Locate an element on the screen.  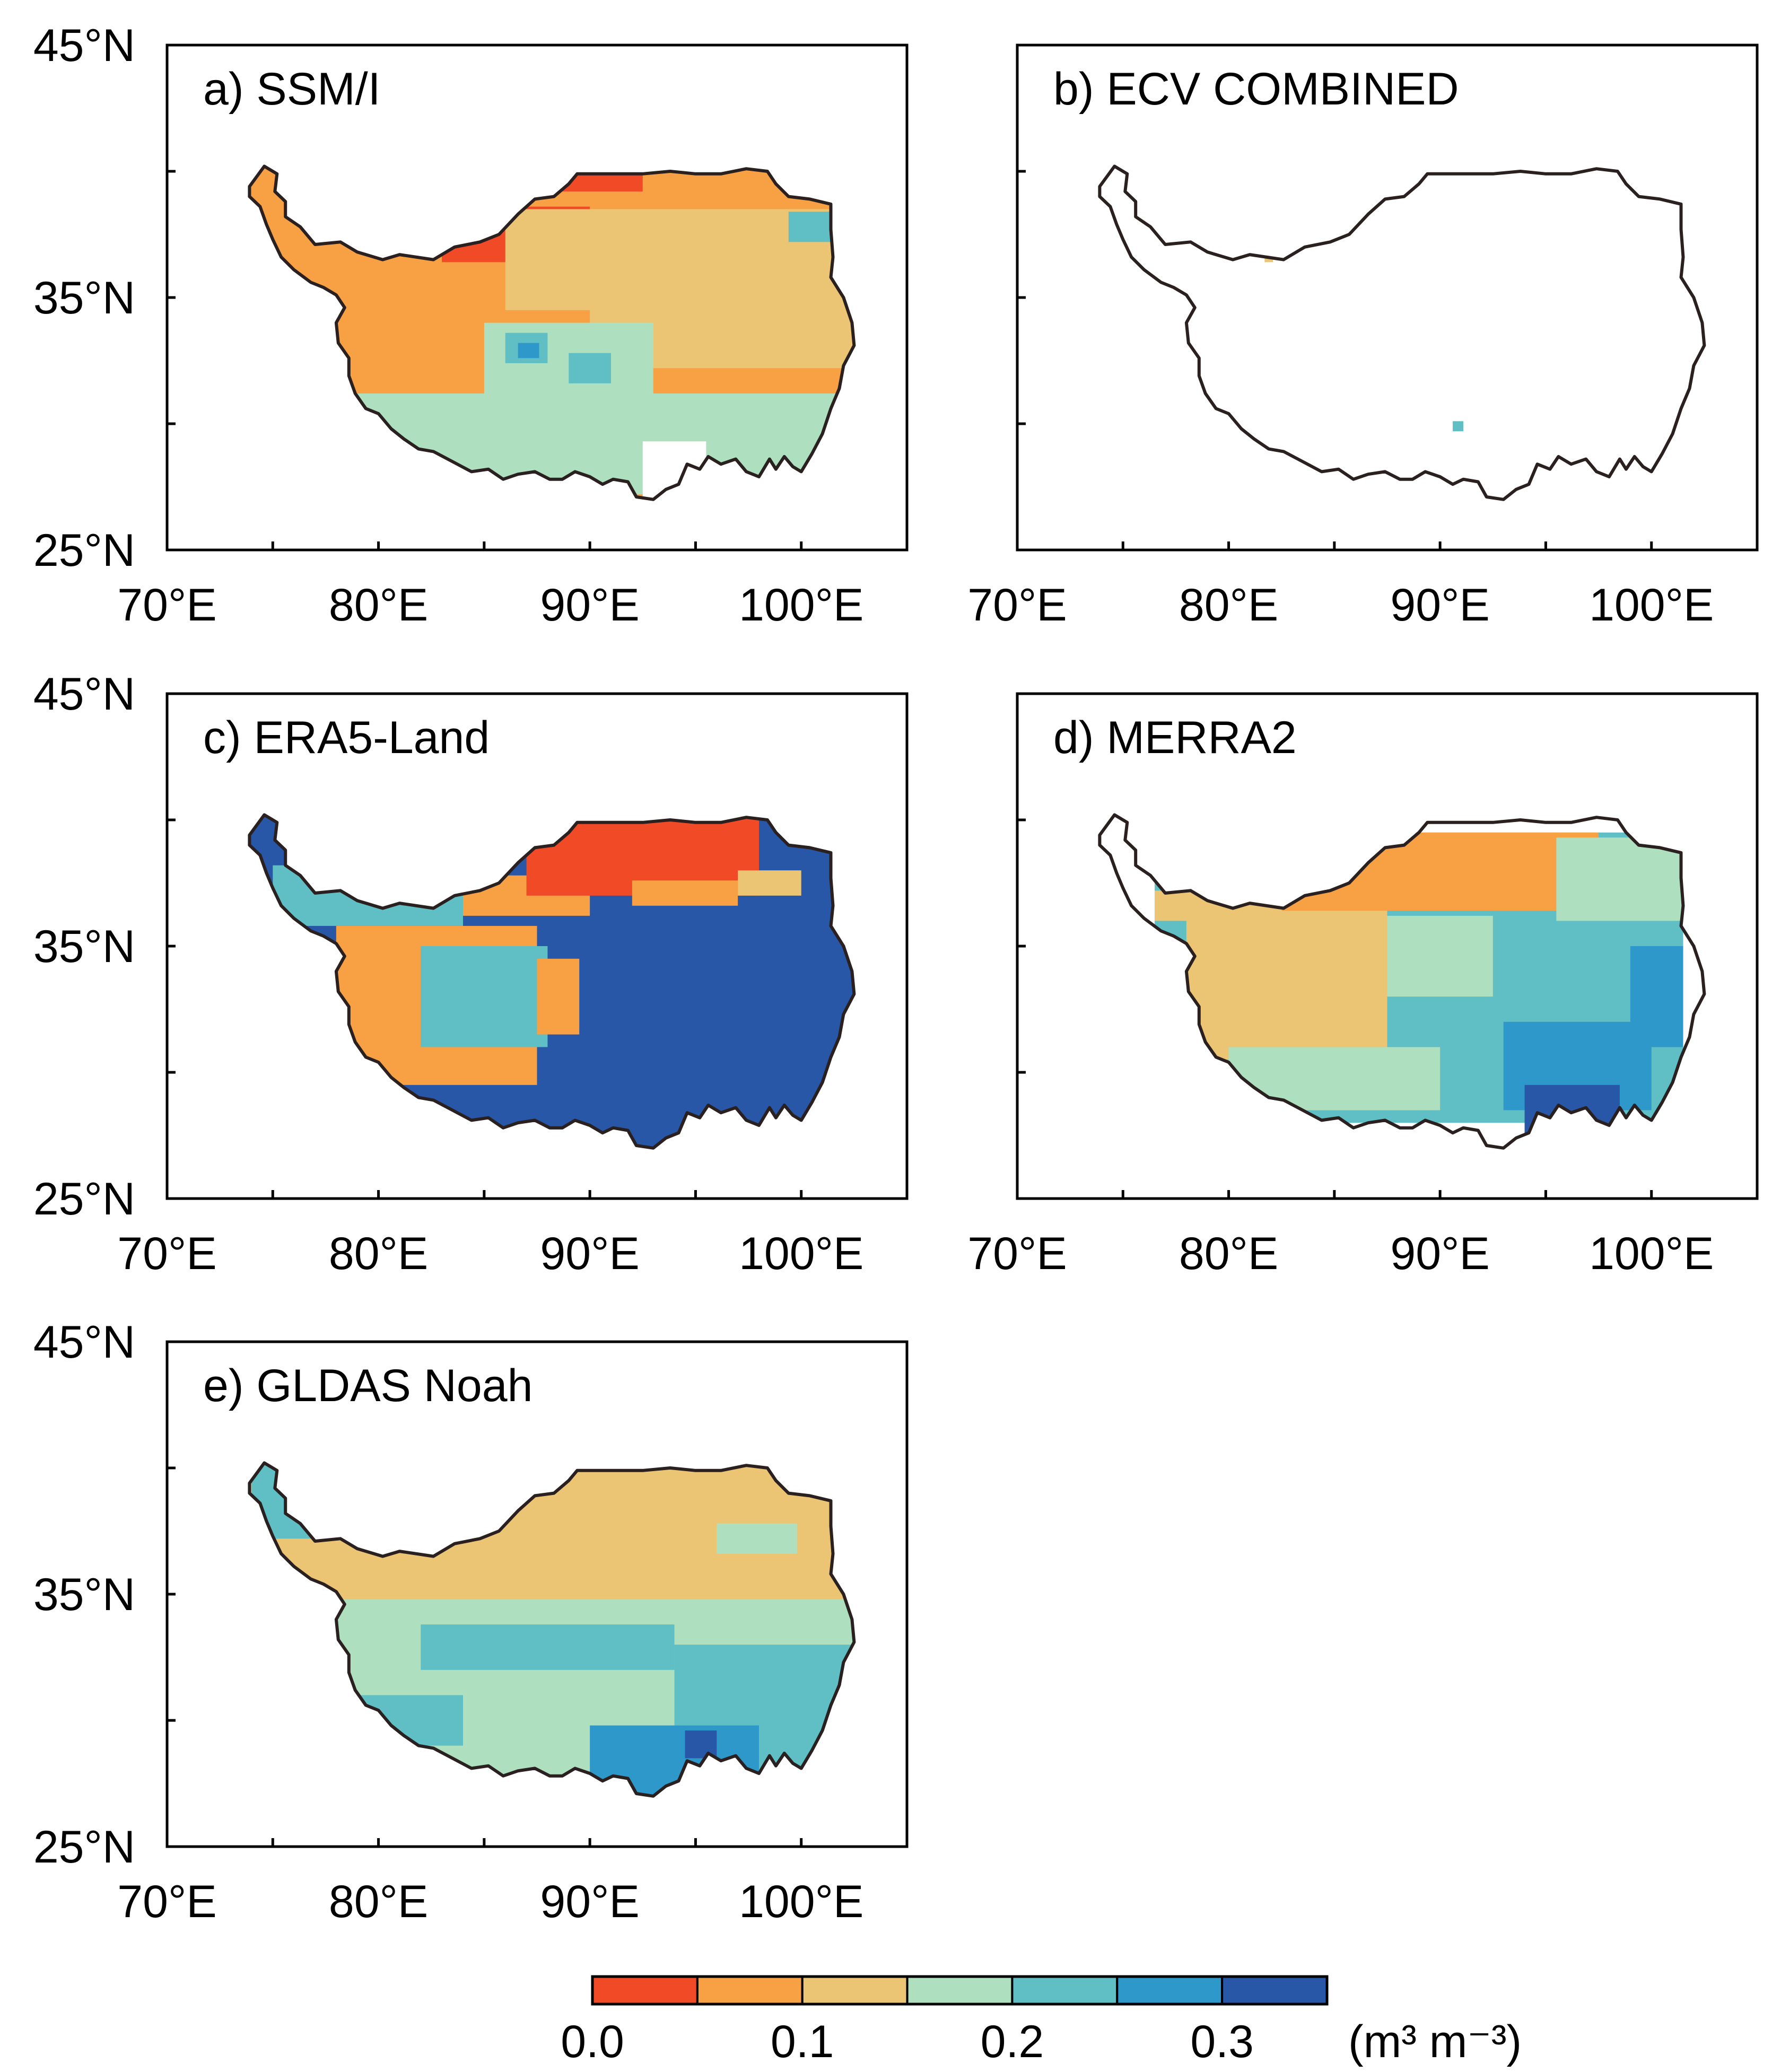
map-panel-b: b) ECV COMBINED 70°E 80°E 90°E 100°E is located at coordinates (1363, 337).